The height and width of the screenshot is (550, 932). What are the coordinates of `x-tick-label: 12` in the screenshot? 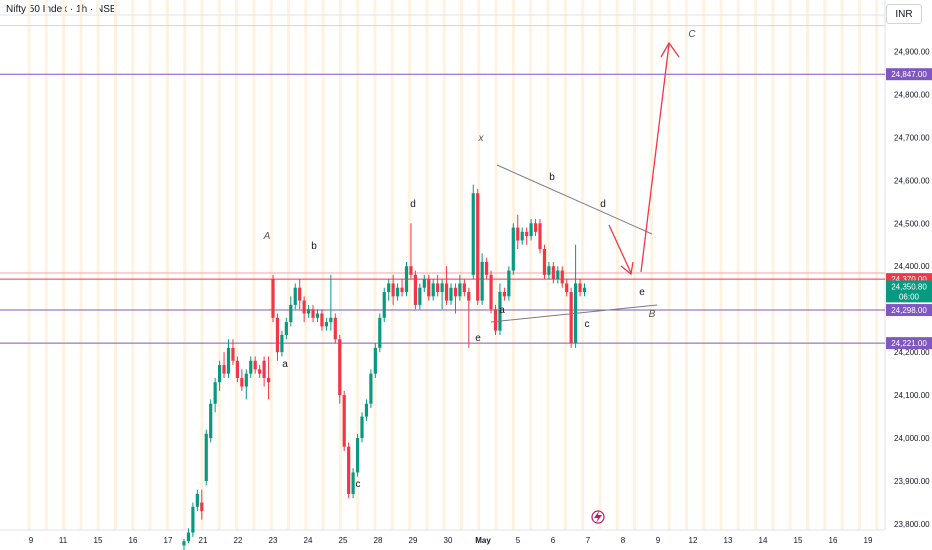 It's located at (693, 540).